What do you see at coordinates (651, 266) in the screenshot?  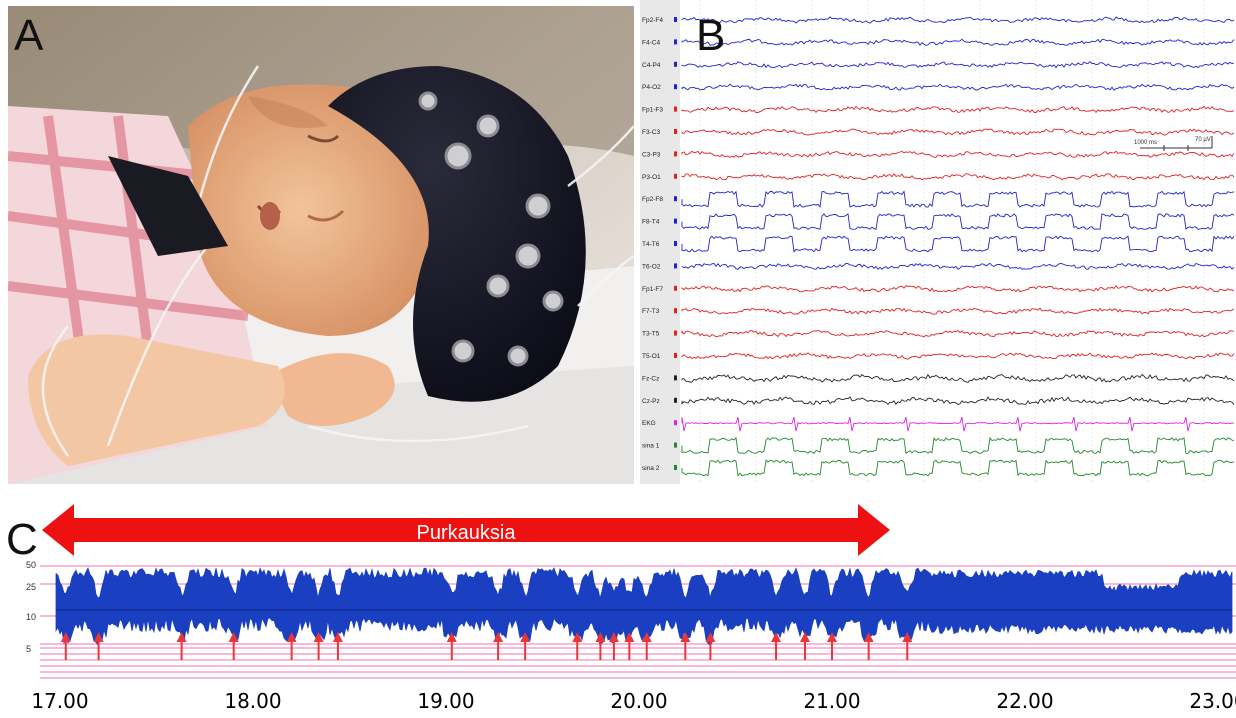 I see `eeg-channel-label: T6-O2` at bounding box center [651, 266].